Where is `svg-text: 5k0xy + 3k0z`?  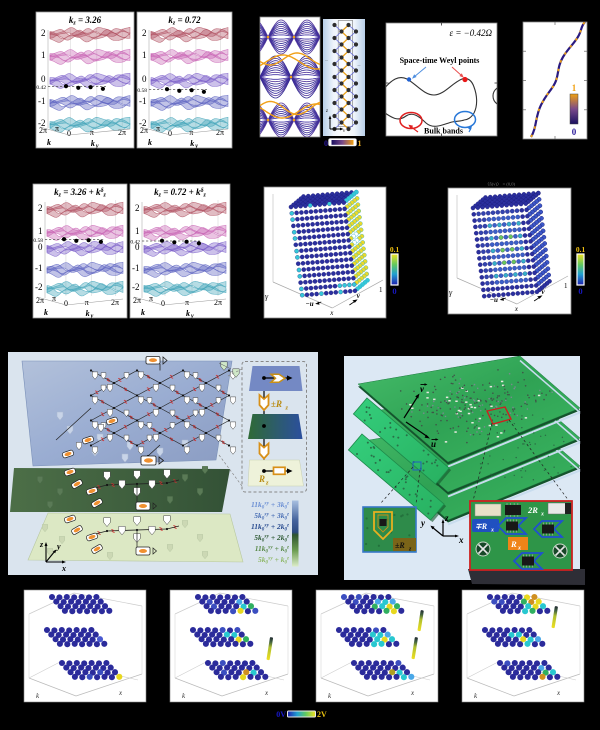 svg-text: 5k0xy + 3k0z is located at coordinates (271, 516).